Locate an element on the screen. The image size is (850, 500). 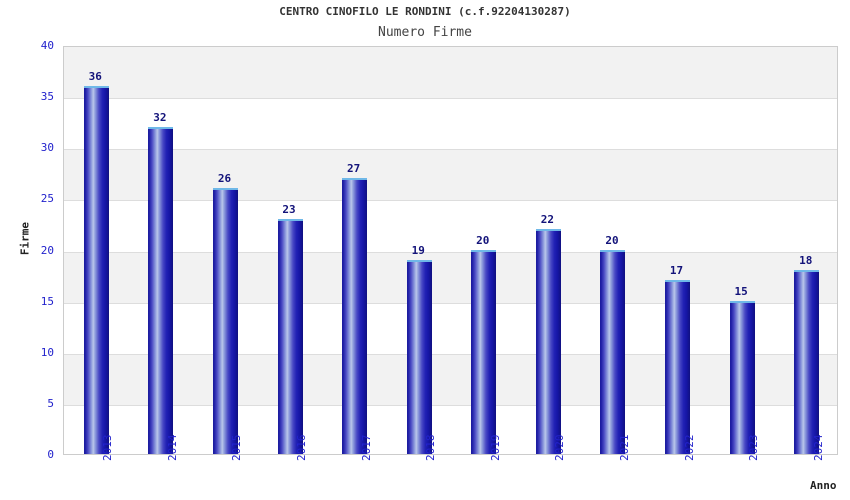
y-tick-label: 40 is located at coordinates (47, 45).